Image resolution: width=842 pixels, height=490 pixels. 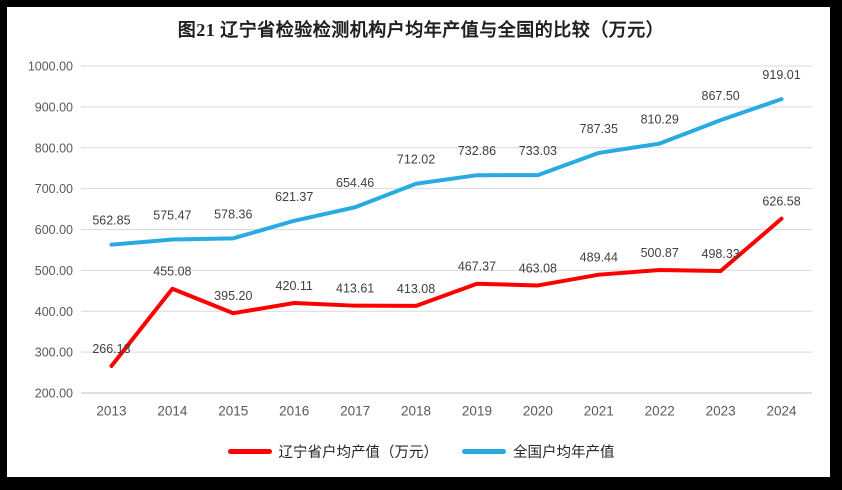 What do you see at coordinates (358, 453) in the screenshot?
I see `legend-label-liaoning: 辽宁省户均产值（万元）` at bounding box center [358, 453].